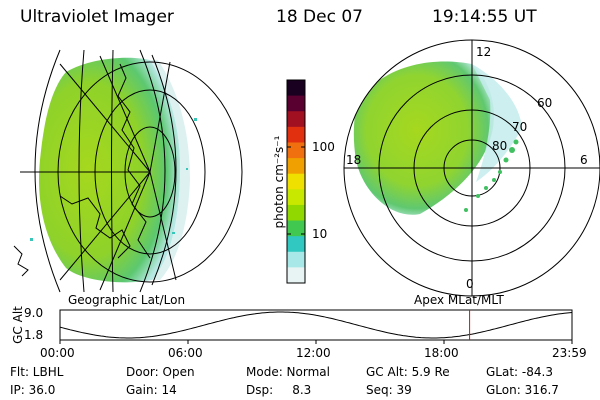  What do you see at coordinates (484, 52) in the screenshot?
I see `mlt-12-label: 12` at bounding box center [484, 52].